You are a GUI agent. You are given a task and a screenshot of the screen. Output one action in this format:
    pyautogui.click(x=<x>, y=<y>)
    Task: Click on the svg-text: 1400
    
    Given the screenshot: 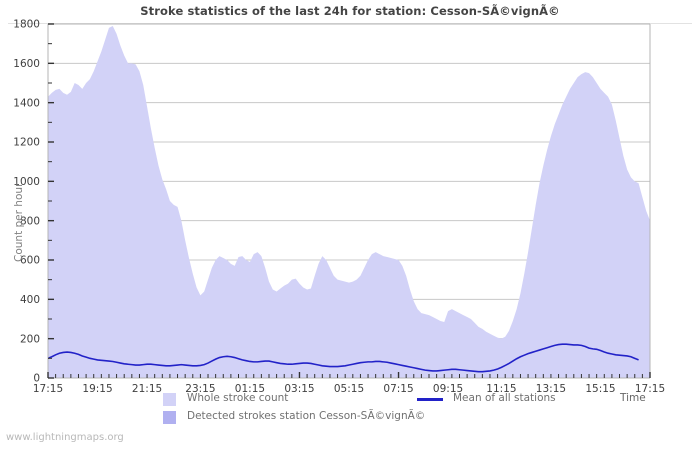 What is the action you would take?
    pyautogui.click(x=26, y=103)
    